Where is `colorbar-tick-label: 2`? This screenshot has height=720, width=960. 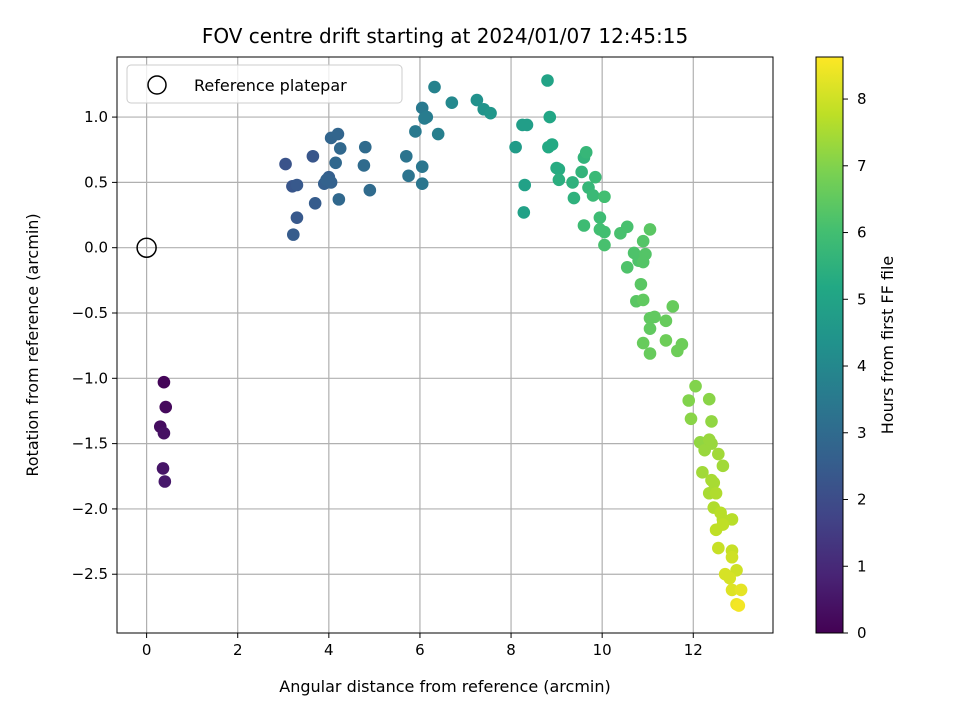
colorbar-tick-label: 2 is located at coordinates (862, 500).